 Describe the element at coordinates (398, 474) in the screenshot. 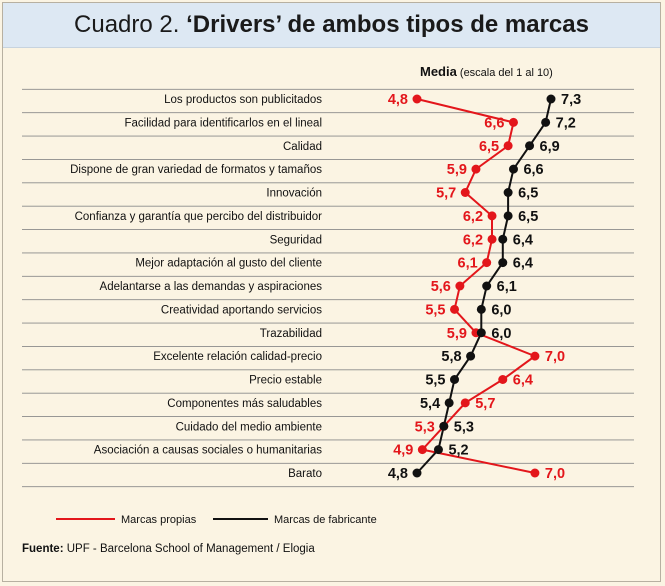

I see `data-label-fabricante: 4,8` at that location.